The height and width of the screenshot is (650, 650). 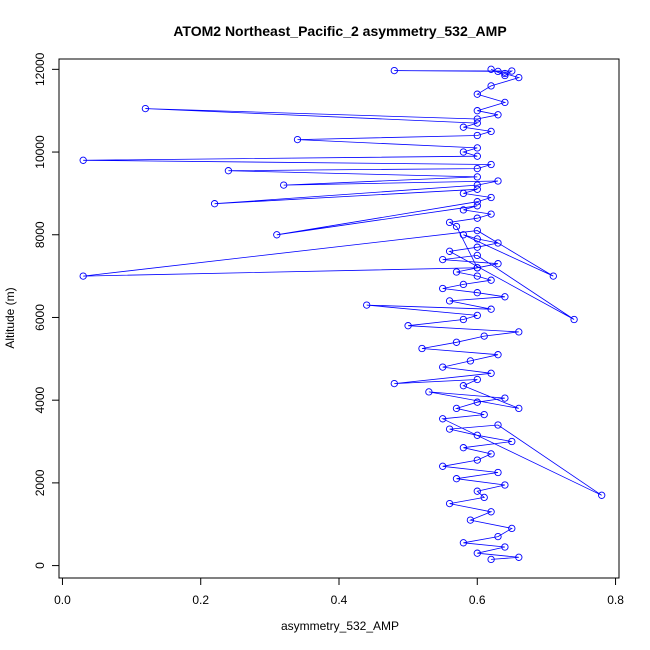 What do you see at coordinates (40, 565) in the screenshot?
I see `y-tick-label: 0` at bounding box center [40, 565].